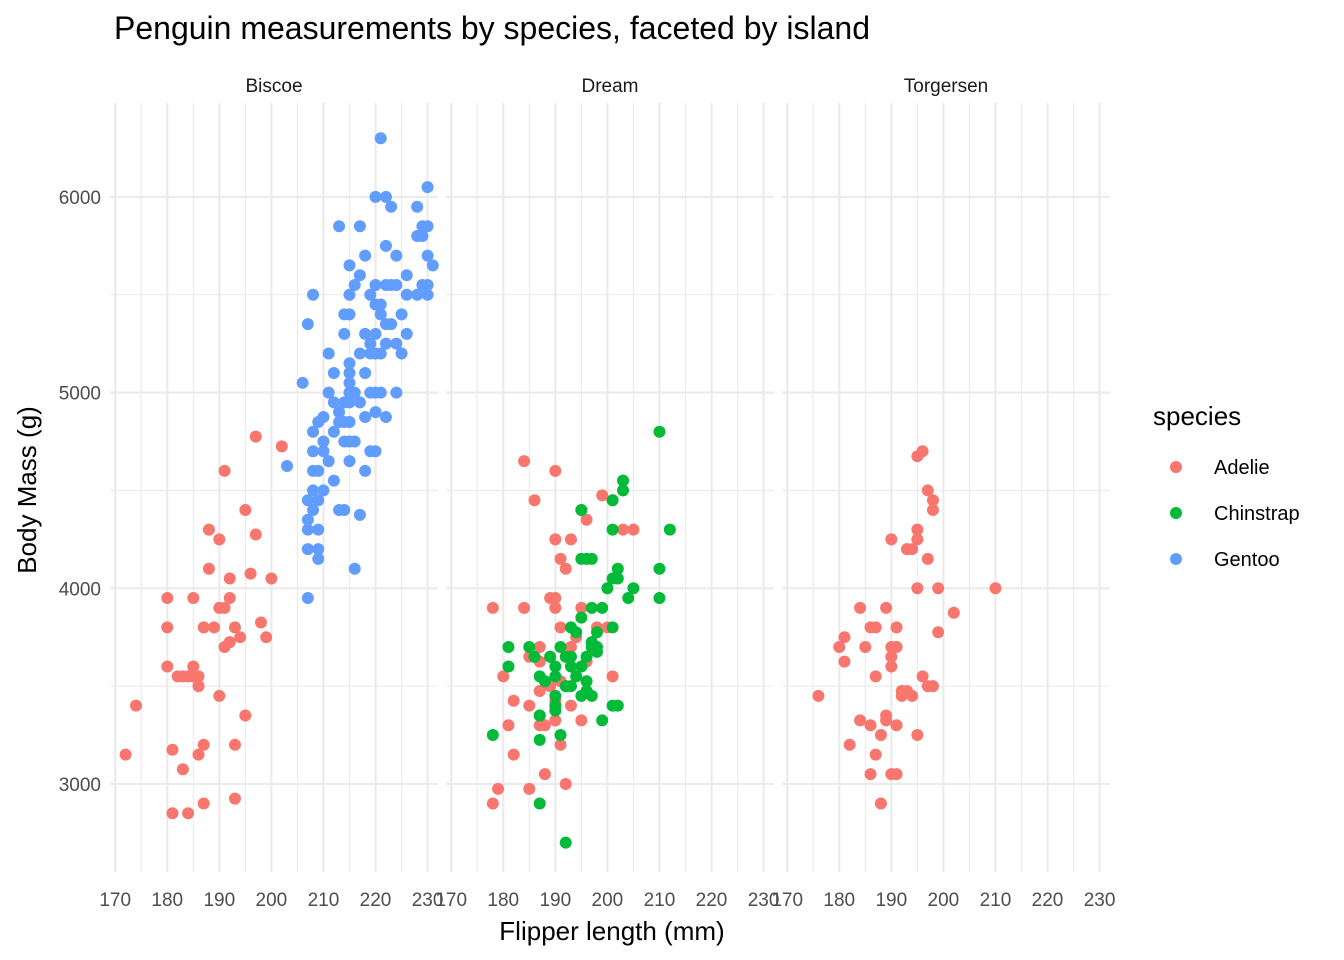 Image resolution: width=1344 pixels, height=960 pixels. What do you see at coordinates (80, 198) in the screenshot?
I see `y-tick-label: 6000` at bounding box center [80, 198].